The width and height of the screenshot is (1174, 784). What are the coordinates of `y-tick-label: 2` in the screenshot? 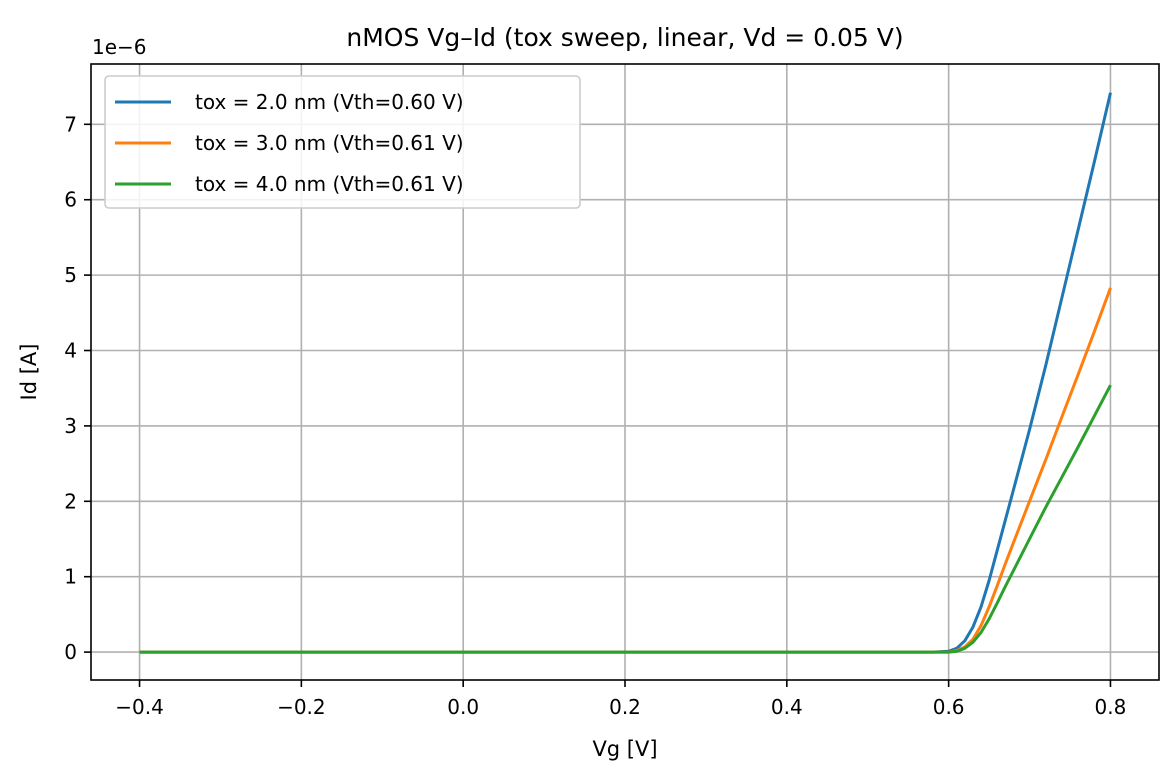 It's located at (70, 501).